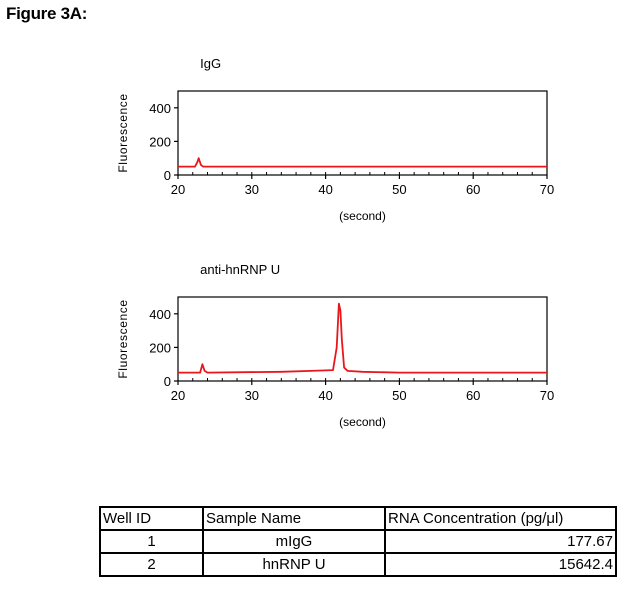 The image size is (640, 598). I want to click on chart-title: anti-hnRNP U, so click(240, 269).